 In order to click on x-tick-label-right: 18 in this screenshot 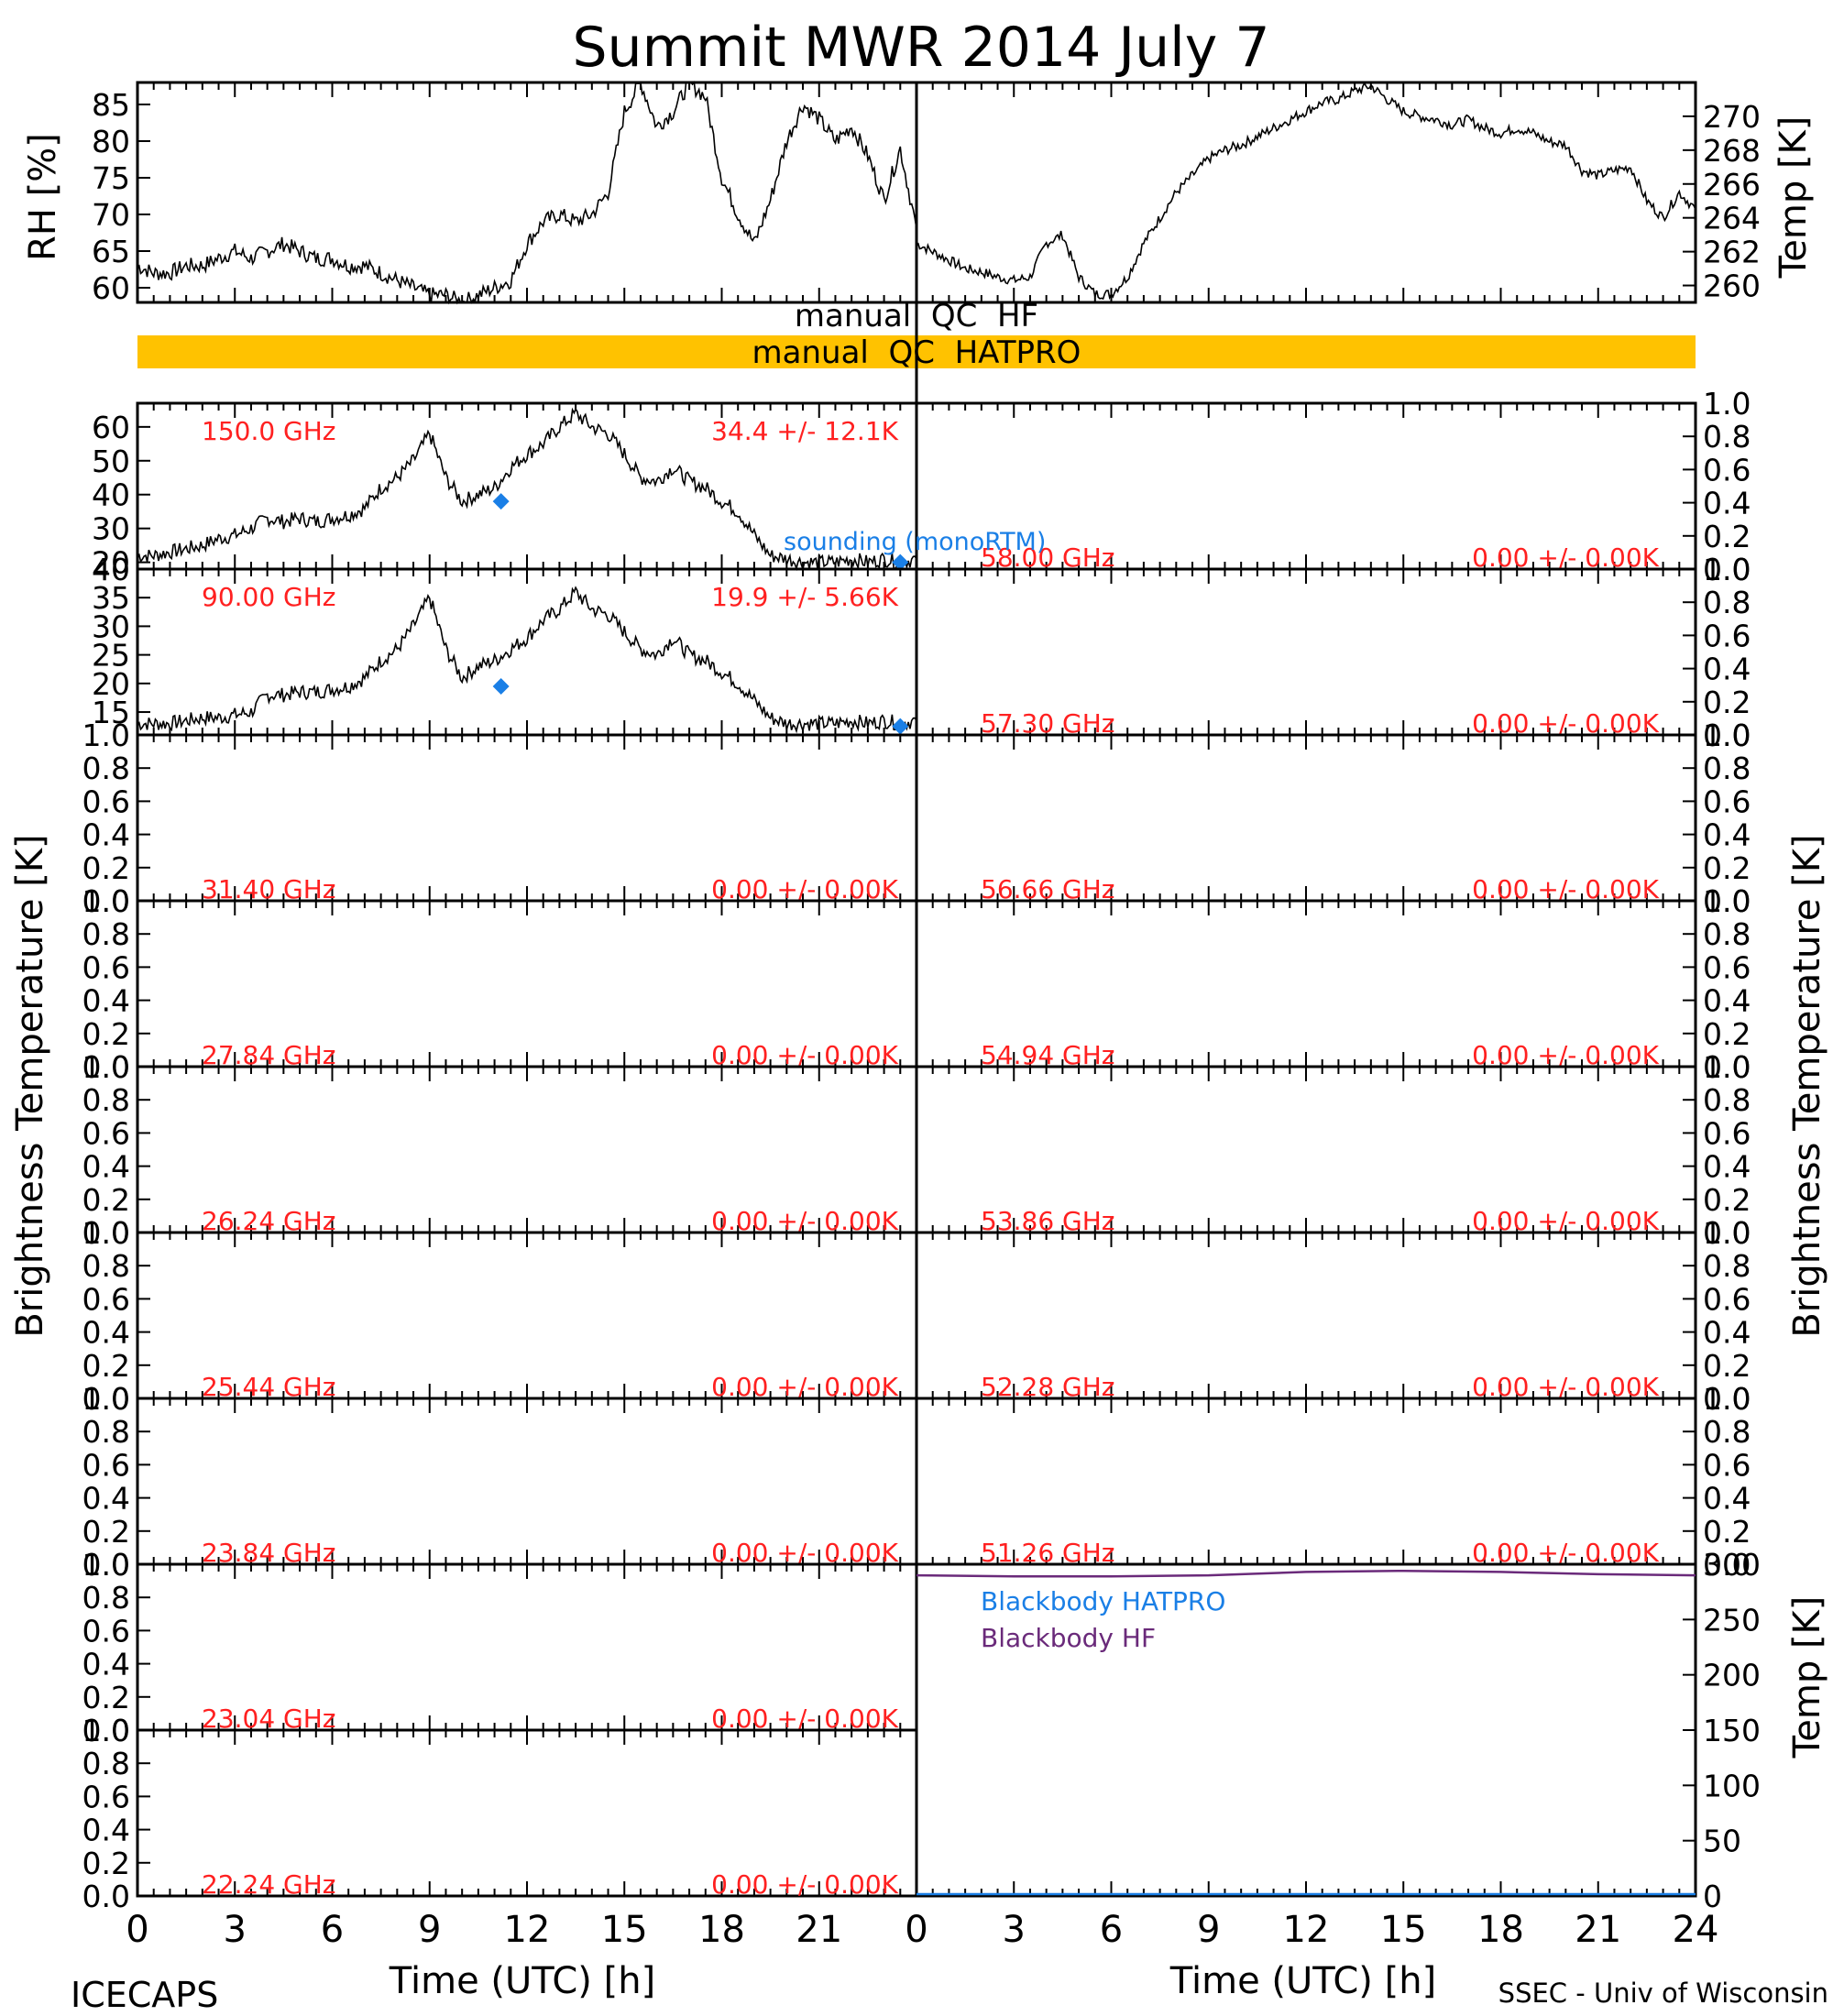, I will do `click(1500, 1930)`.